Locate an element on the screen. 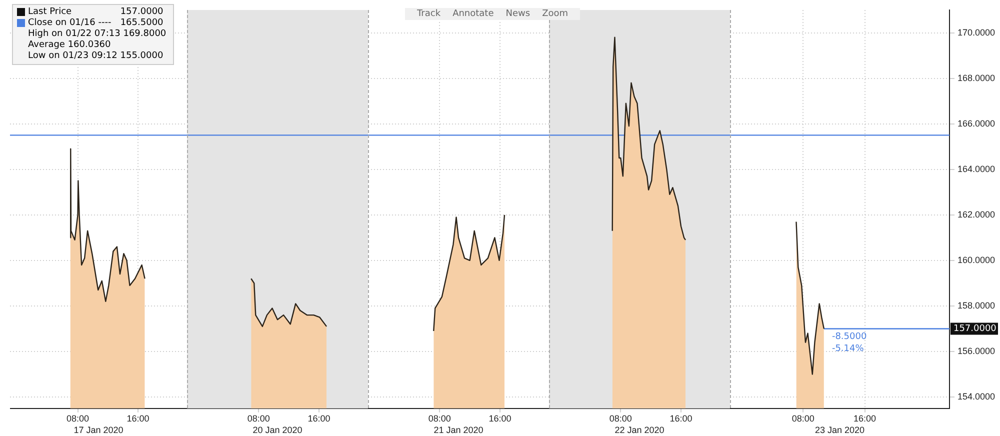 The width and height of the screenshot is (1000, 436). x-axis-title: 20 Jan 2020 is located at coordinates (277, 430).